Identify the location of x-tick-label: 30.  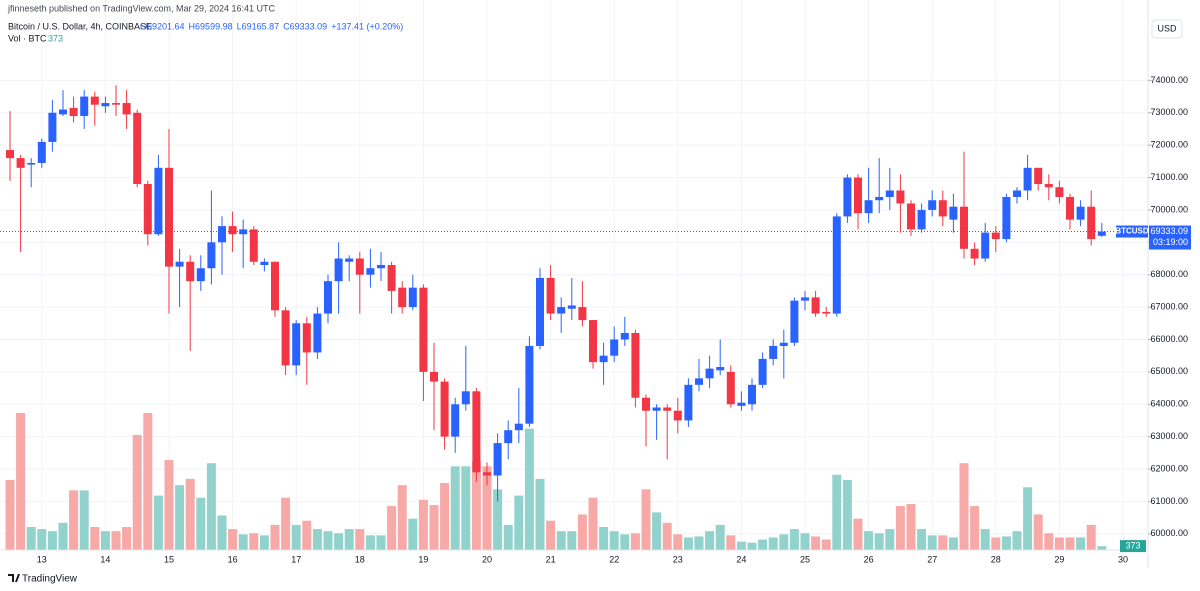
(1123, 559).